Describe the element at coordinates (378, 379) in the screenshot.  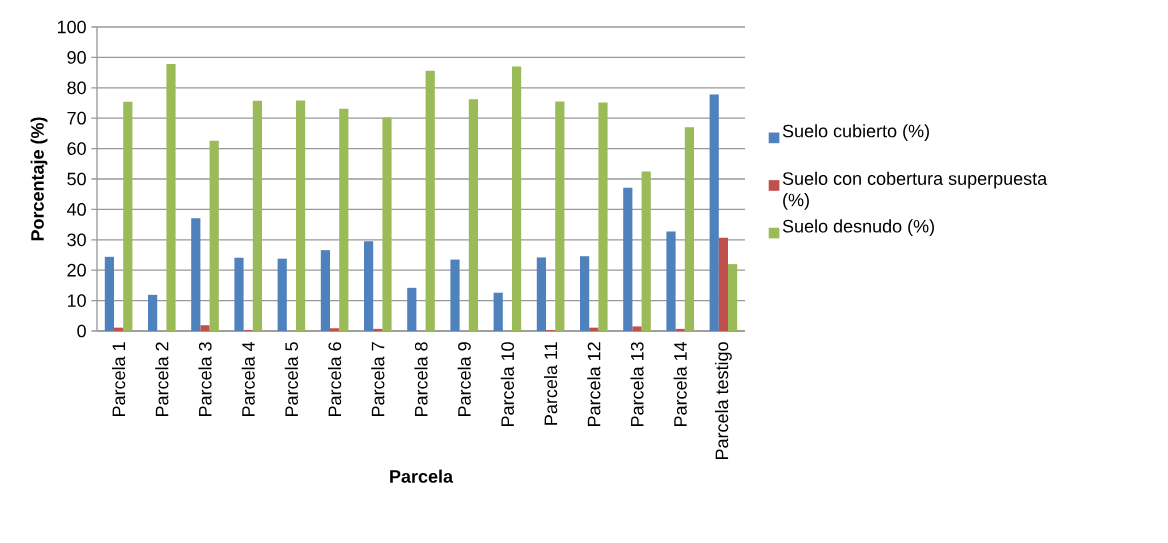
I see `x-tick-label: Parcela 7` at that location.